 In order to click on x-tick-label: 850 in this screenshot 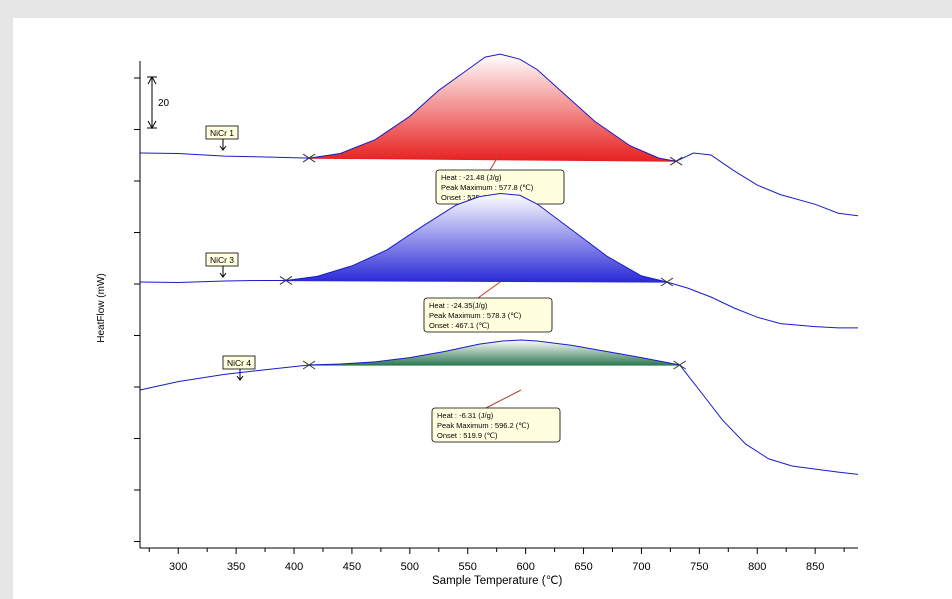, I will do `click(815, 567)`.